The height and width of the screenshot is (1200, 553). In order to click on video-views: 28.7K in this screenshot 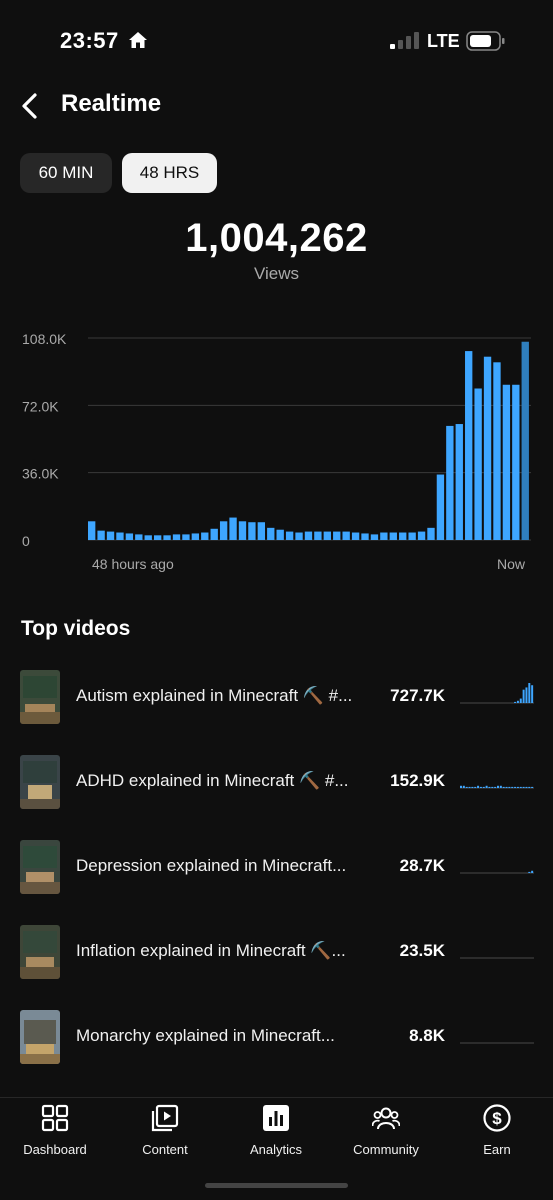, I will do `click(422, 865)`.